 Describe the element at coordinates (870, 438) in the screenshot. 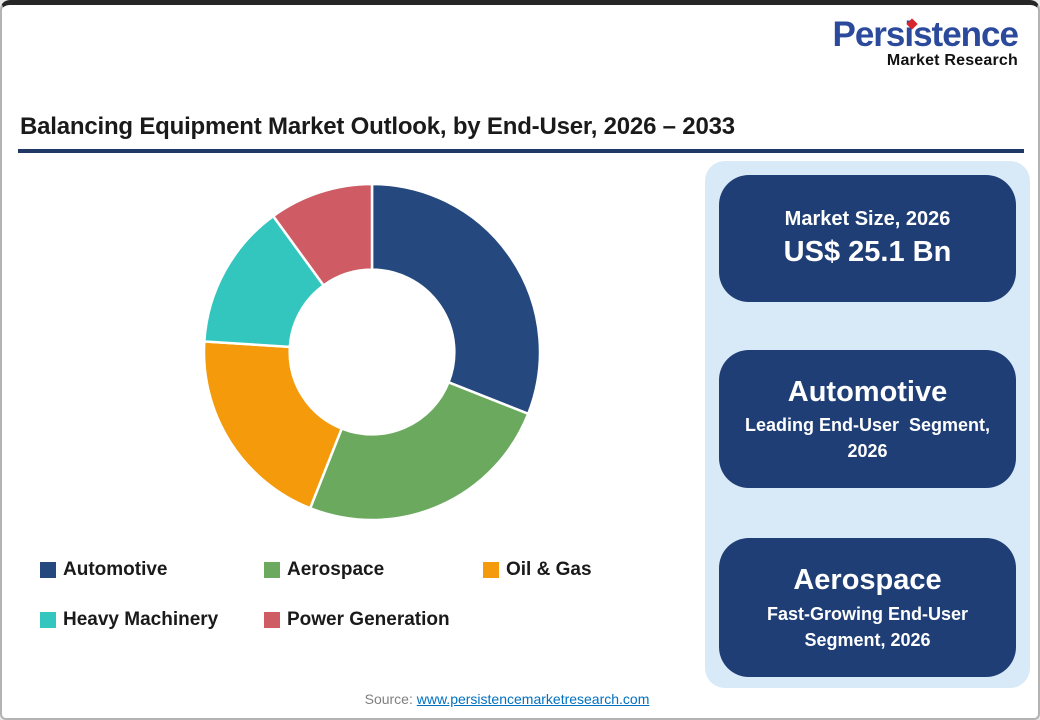

I see `leading-segment-caption: Leading End-User Segment, 2026` at that location.